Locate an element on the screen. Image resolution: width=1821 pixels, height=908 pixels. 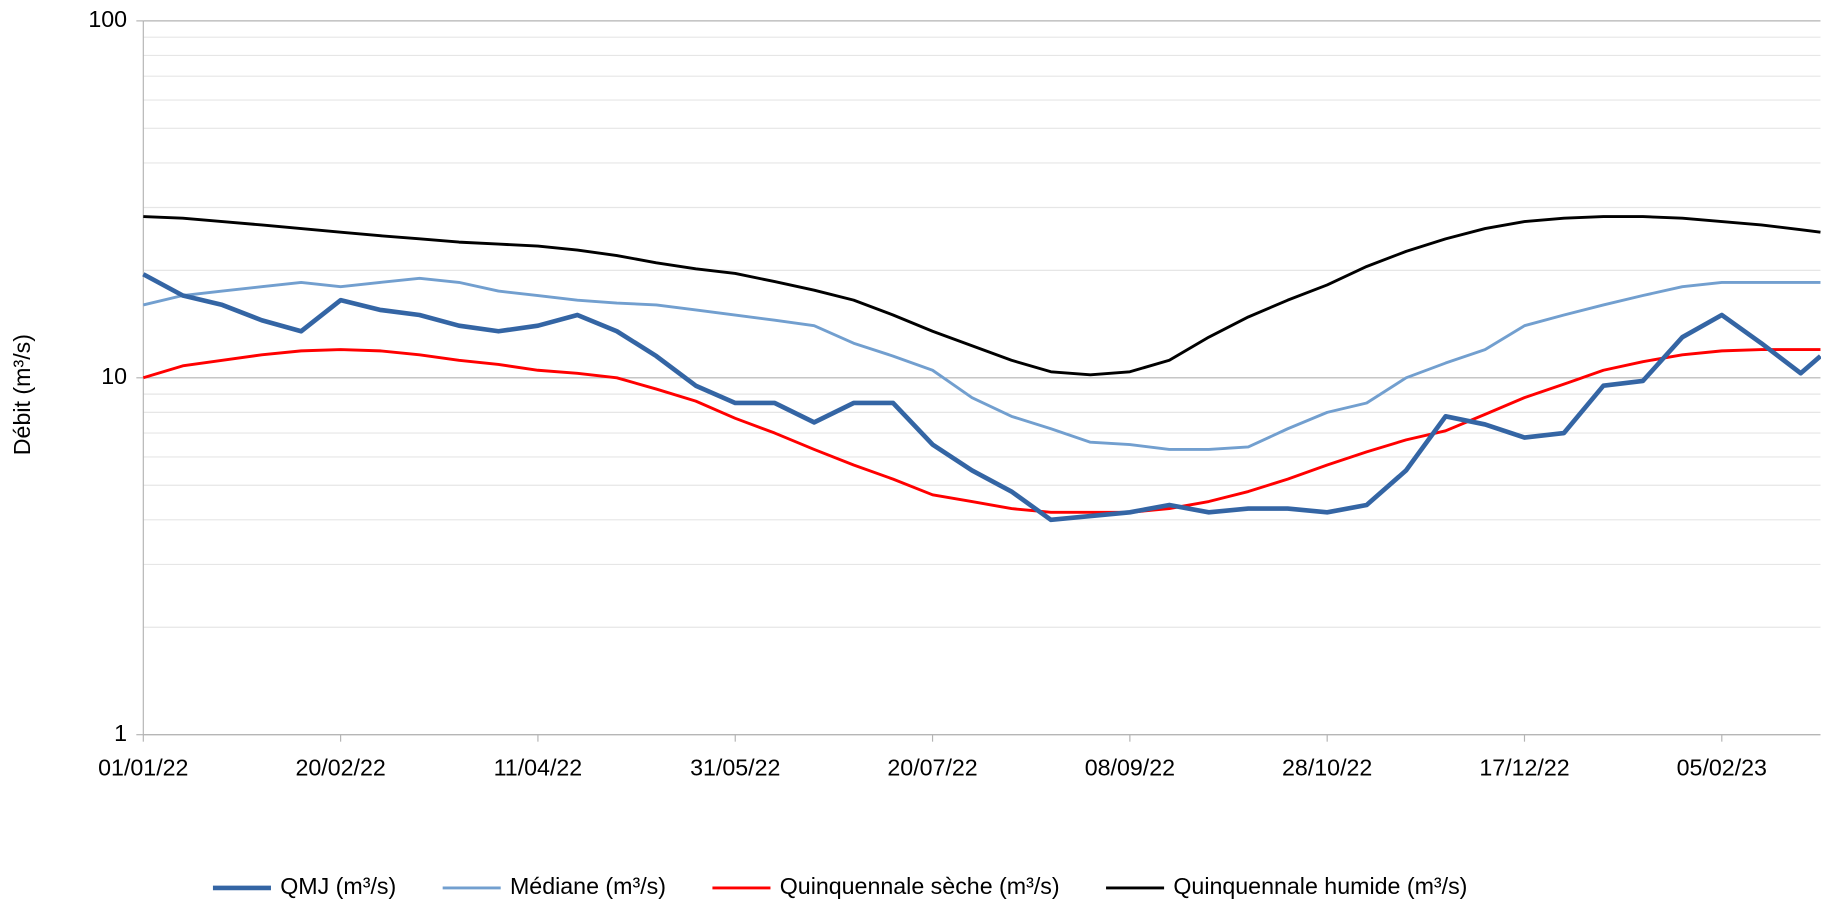
y-axis-label: Débit (m³/s) is located at coordinates (22, 394).